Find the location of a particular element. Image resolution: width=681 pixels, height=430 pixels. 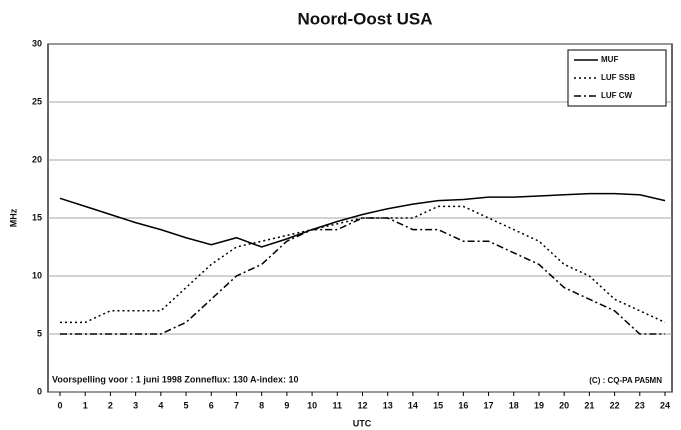

y-tick-label: 5 is located at coordinates (39, 333).